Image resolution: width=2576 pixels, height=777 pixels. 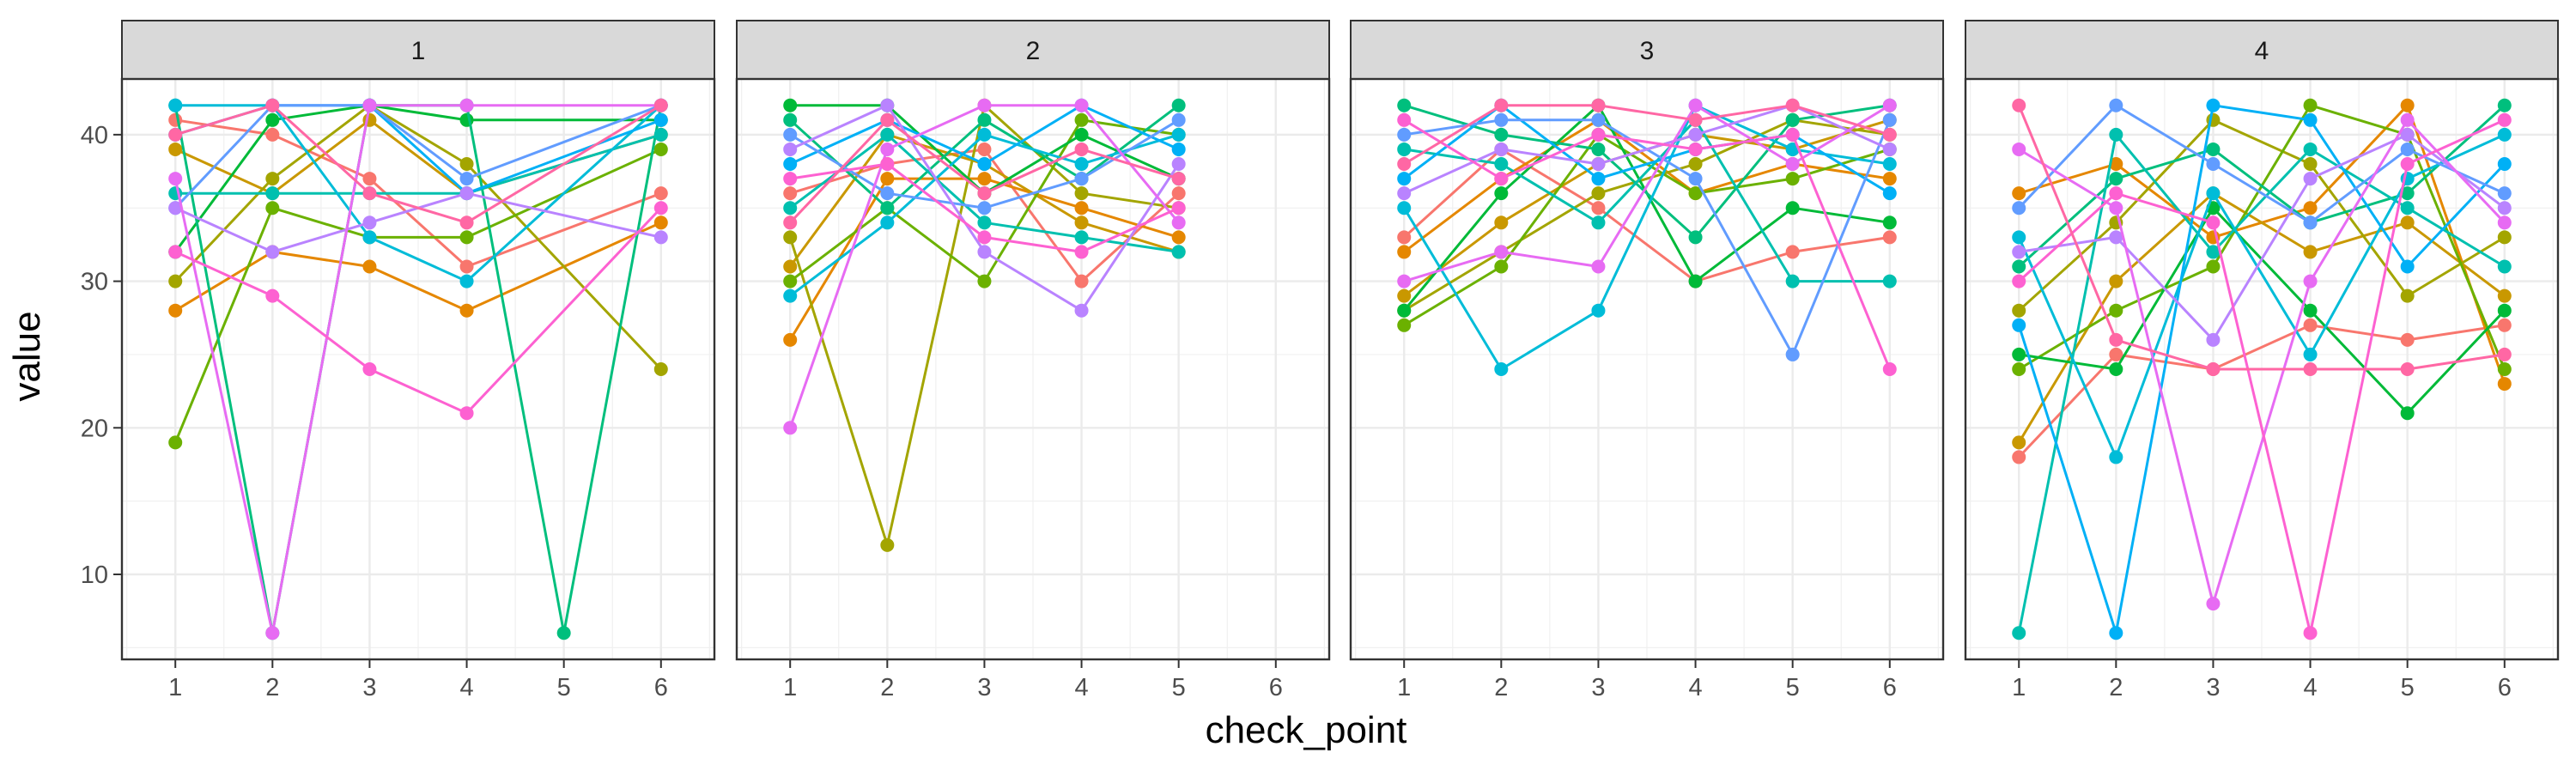 I want to click on y-tick-label: 20, so click(x=94, y=428).